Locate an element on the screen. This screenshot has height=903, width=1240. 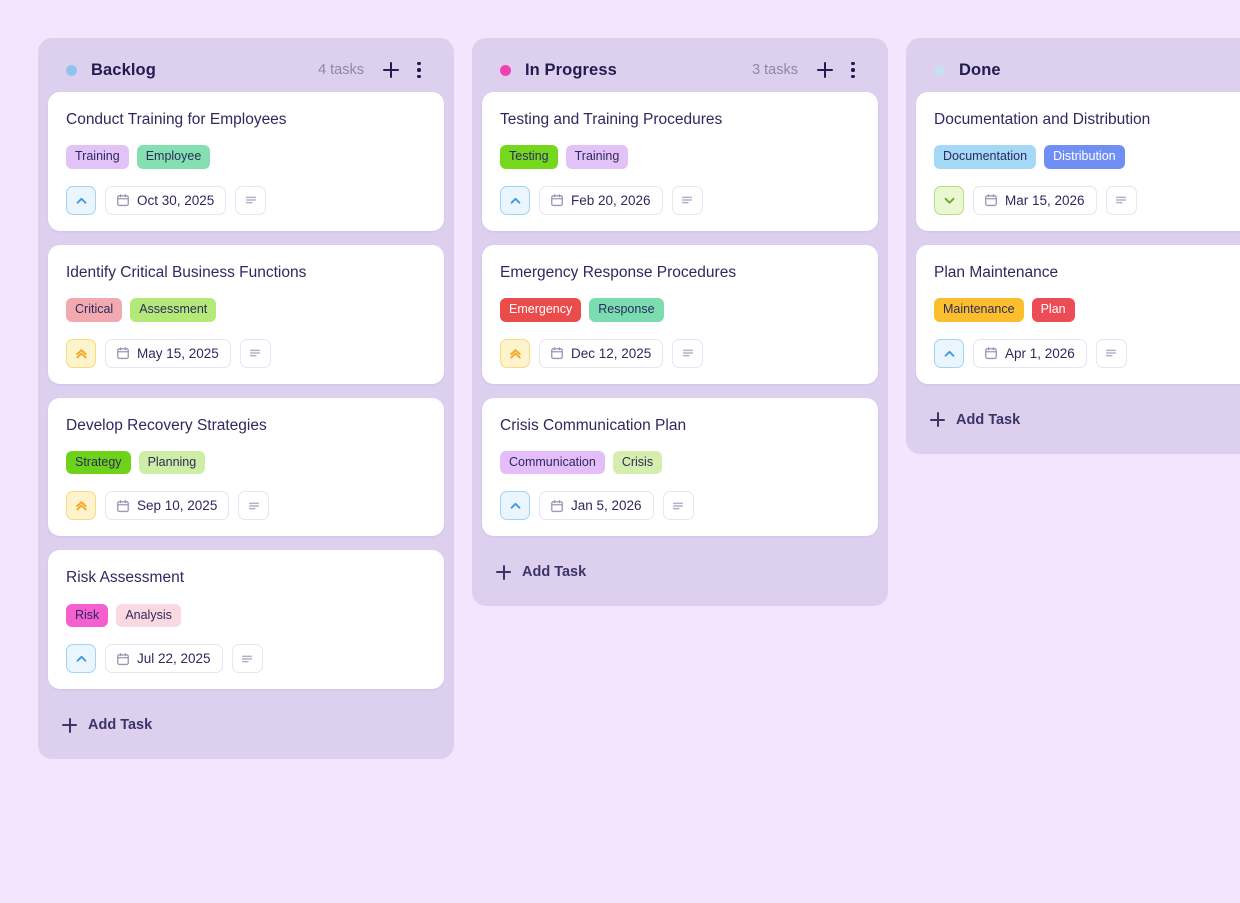
task-meta-row: Sep 10, 2025 is located at coordinates (246, 506).